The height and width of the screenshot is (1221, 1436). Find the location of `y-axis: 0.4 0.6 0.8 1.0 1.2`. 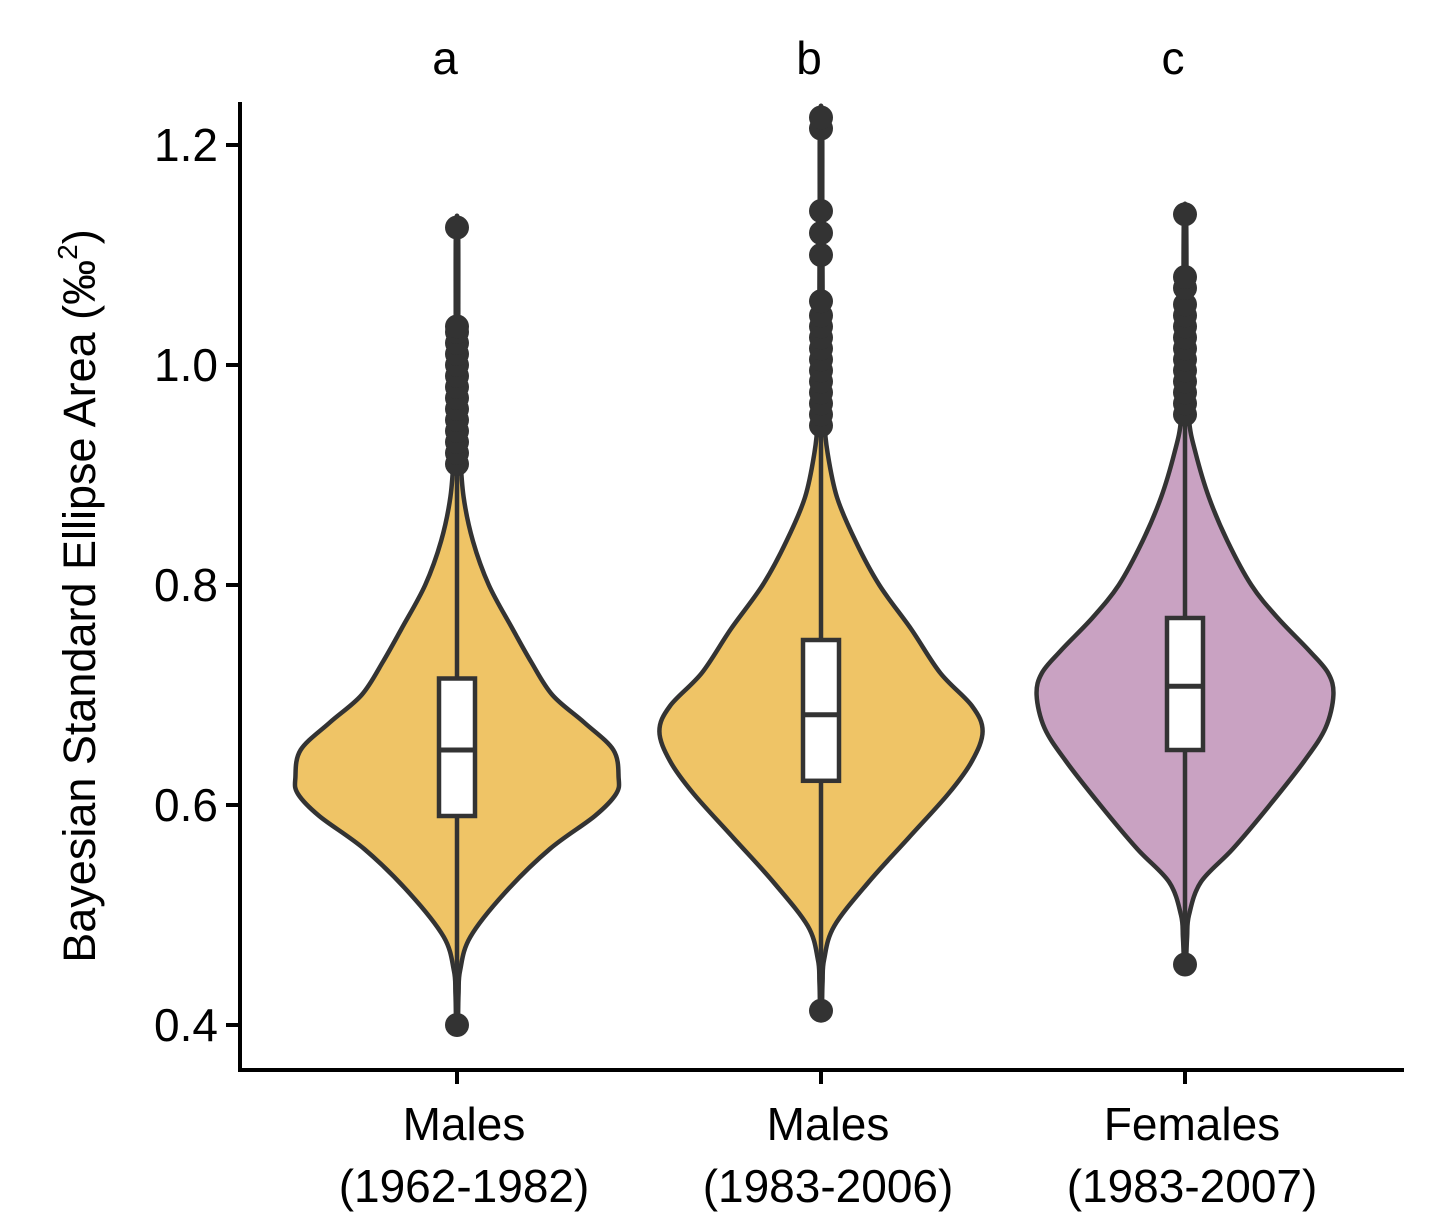

y-axis: 0.4 0.6 0.8 1.0 1.2 is located at coordinates (198, 586).